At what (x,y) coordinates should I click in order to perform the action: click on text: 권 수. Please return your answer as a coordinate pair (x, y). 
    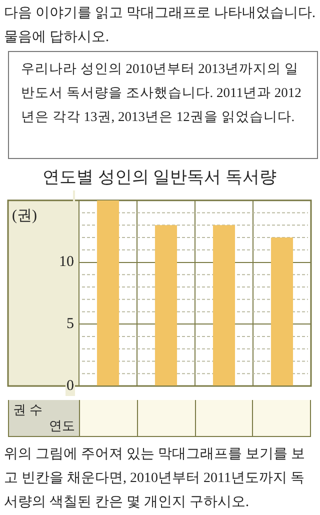
    Looking at the image, I should click on (27, 410).